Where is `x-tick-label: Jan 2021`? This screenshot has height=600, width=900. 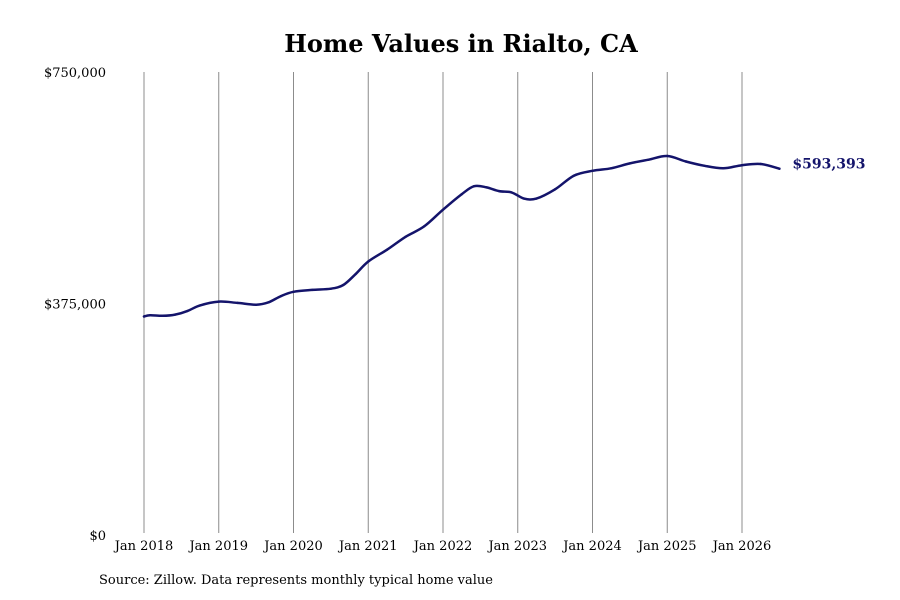 x-tick-label: Jan 2021 is located at coordinates (367, 546).